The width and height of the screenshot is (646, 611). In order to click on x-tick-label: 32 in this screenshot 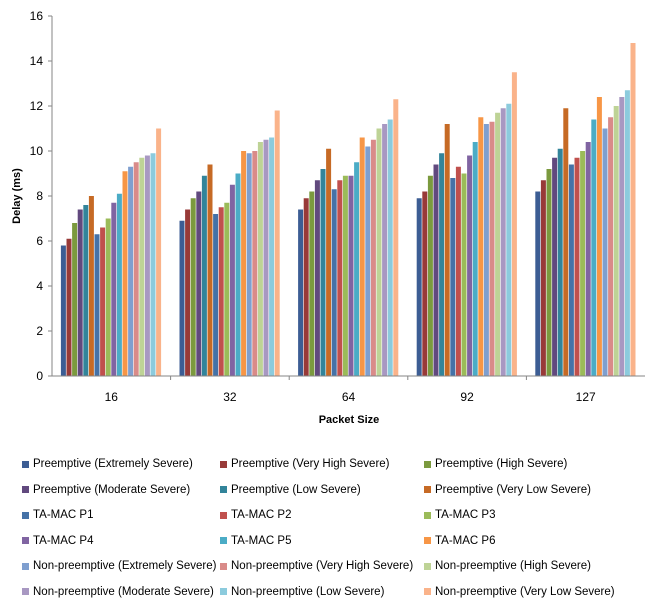, I will do `click(230, 397)`.